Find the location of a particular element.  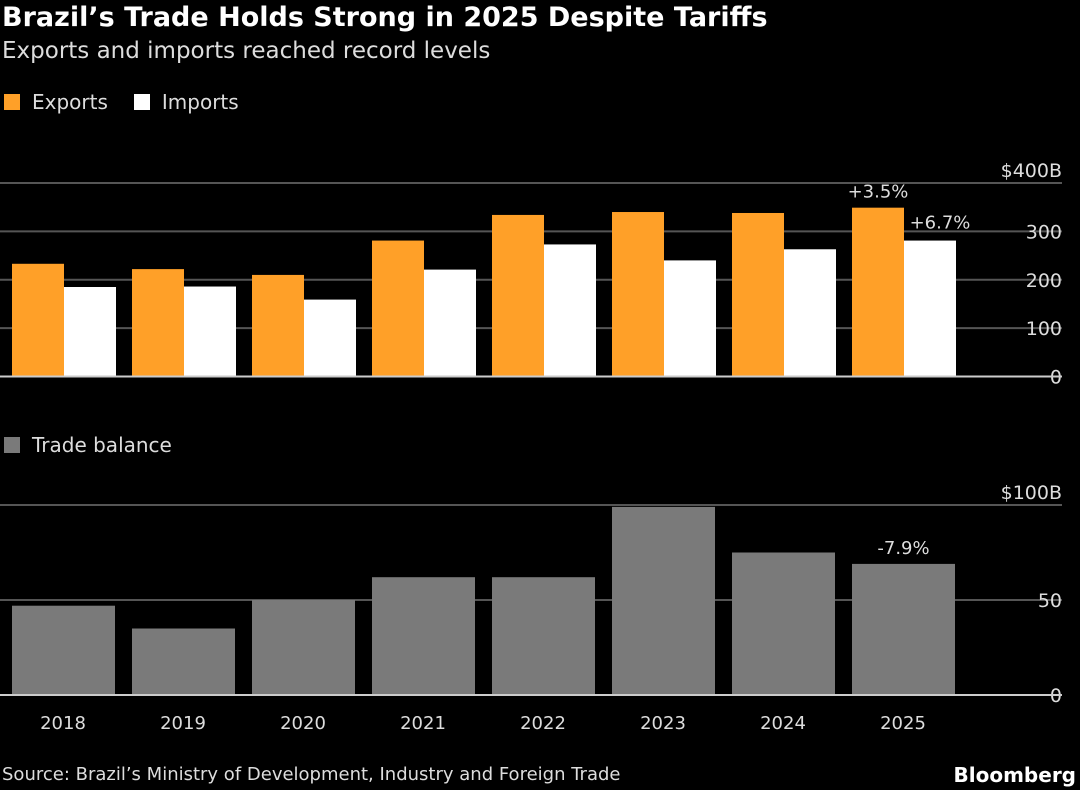

legend-bottom: Trade balance is located at coordinates (88, 445).